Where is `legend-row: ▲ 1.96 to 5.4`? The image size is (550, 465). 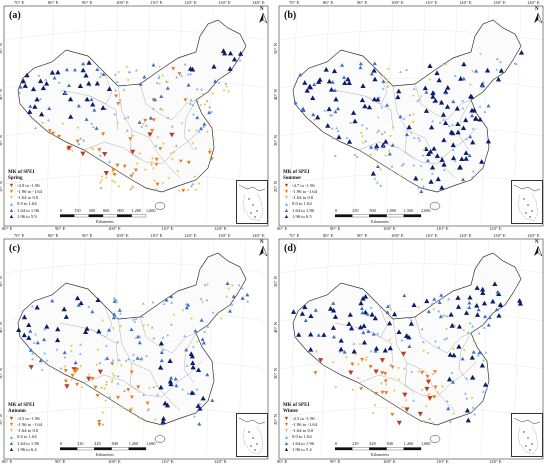
legend-row: ▲ 1.96 to 5.4 is located at coordinates (300, 450).